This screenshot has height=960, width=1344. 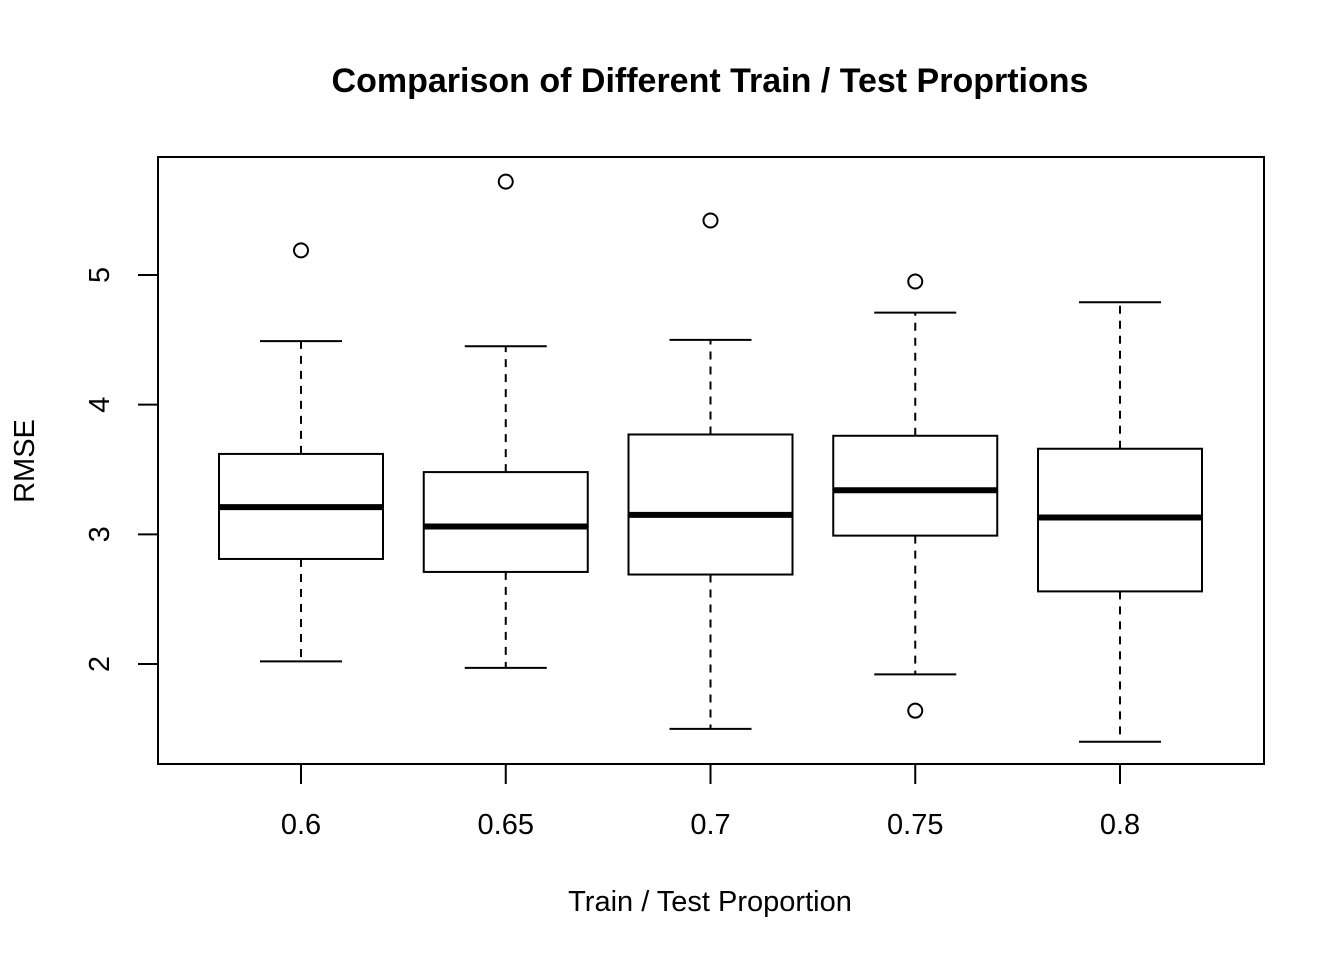 What do you see at coordinates (710, 802) in the screenshot?
I see `x-axis: 0.6 0.65 0.7 0.75 0.8` at bounding box center [710, 802].